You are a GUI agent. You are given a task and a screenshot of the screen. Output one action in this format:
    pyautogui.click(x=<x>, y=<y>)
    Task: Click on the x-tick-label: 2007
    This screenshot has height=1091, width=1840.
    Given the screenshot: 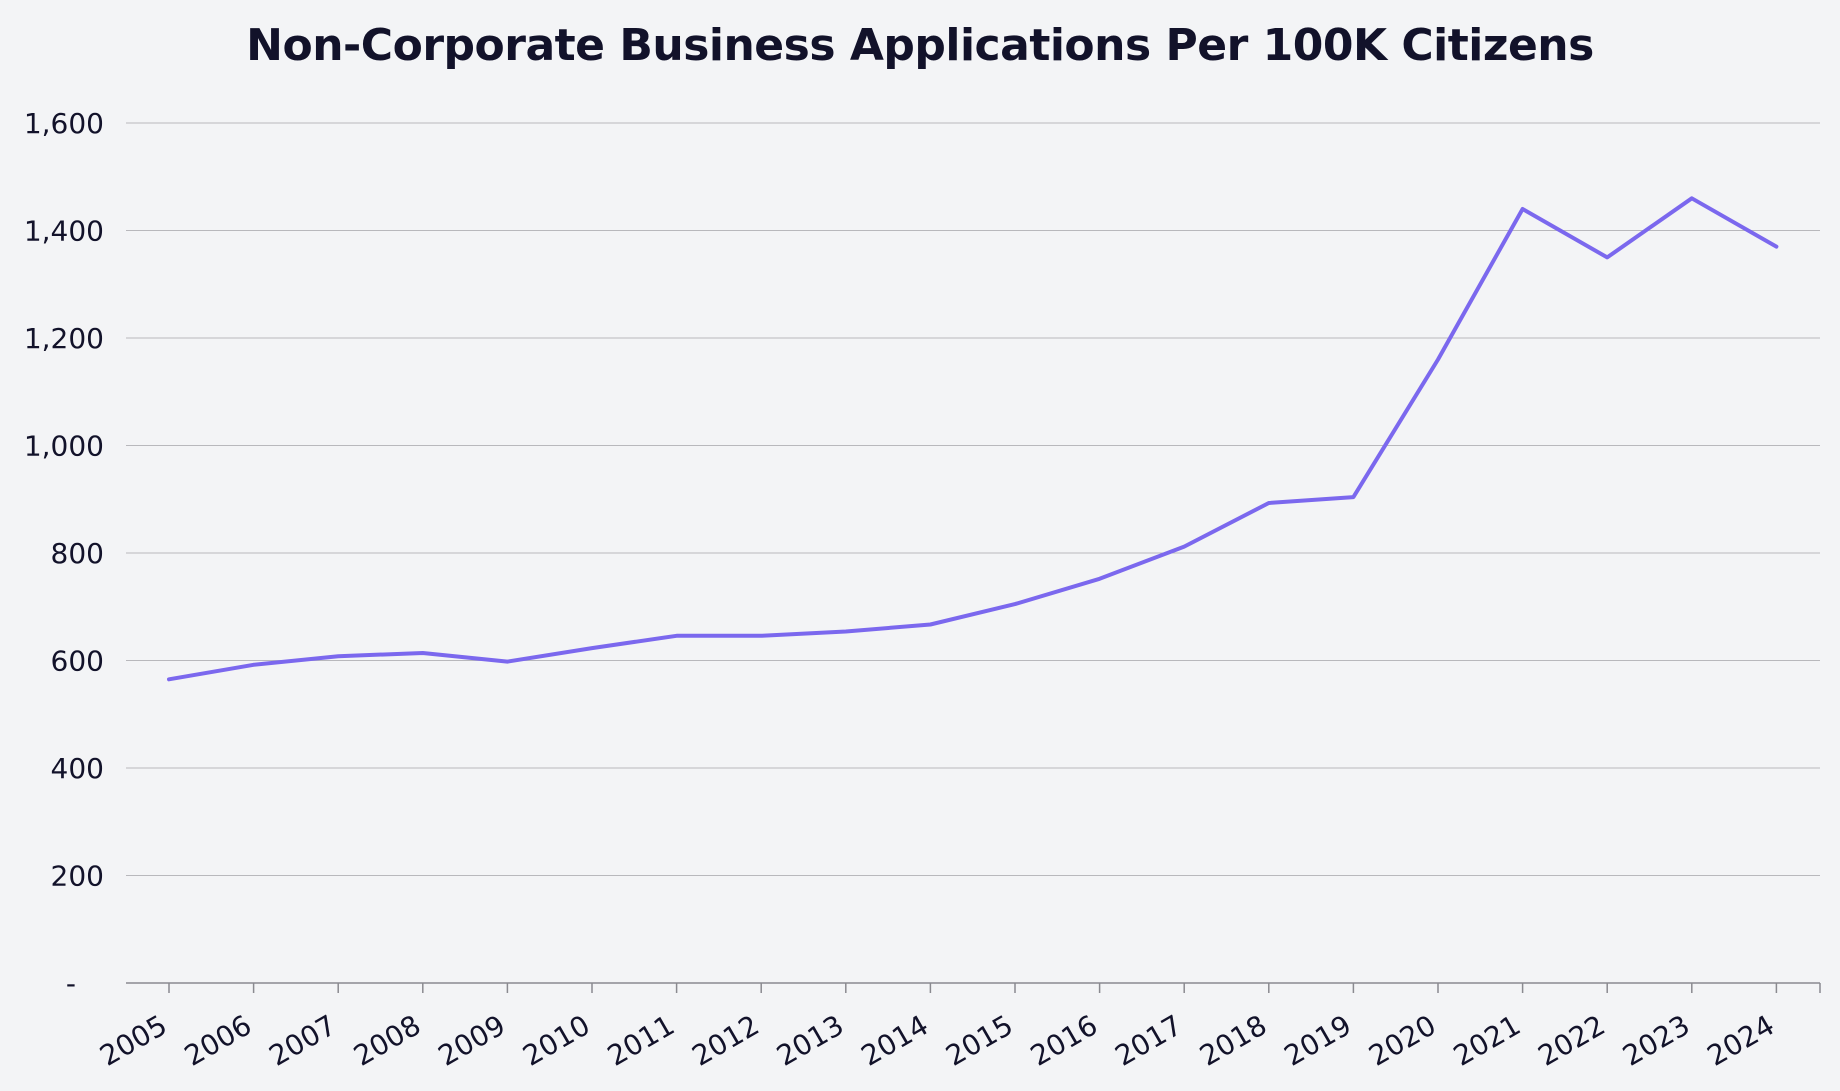 What is the action you would take?
    pyautogui.click(x=302, y=1040)
    